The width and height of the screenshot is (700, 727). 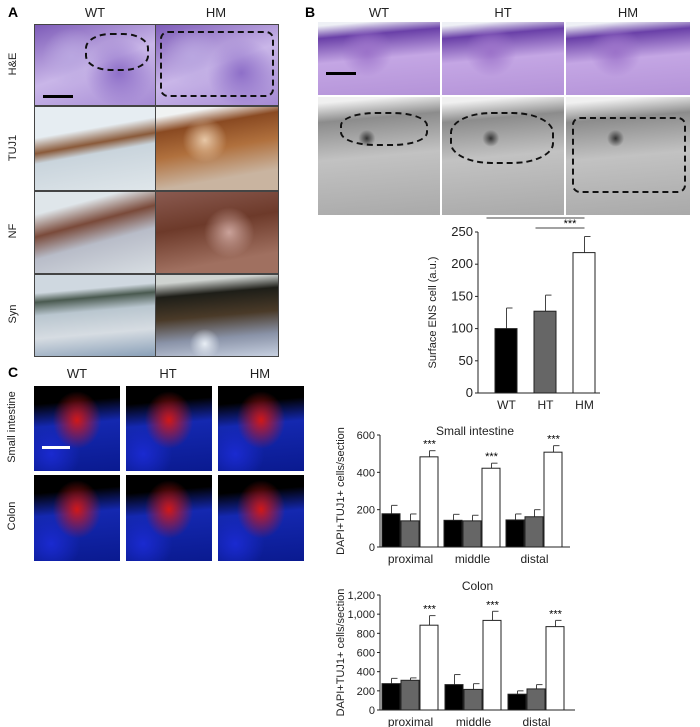 What do you see at coordinates (628, 156) in the screenshot?
I see `micrograph-grey-hm` at bounding box center [628, 156].